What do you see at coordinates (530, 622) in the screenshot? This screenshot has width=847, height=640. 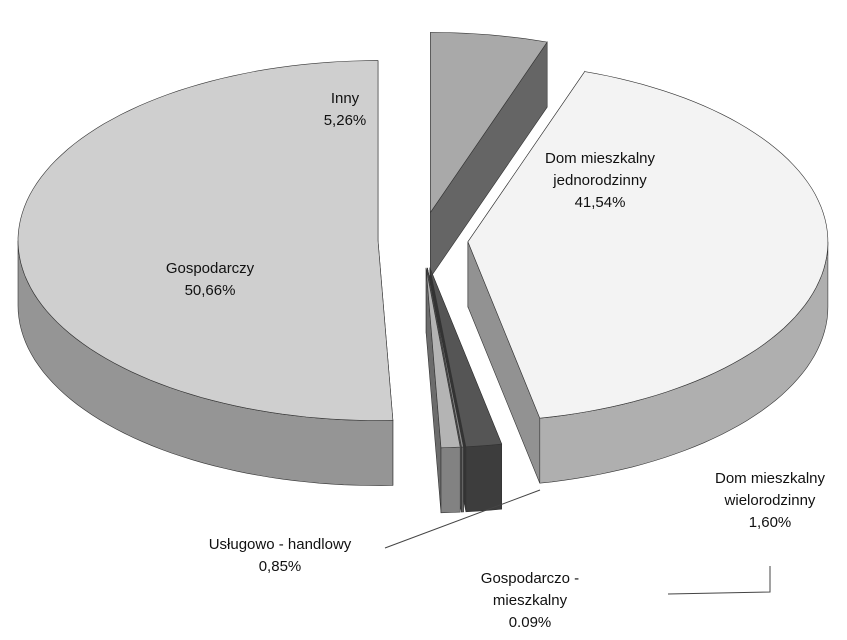 I see `value-label: 0.09%` at bounding box center [530, 622].